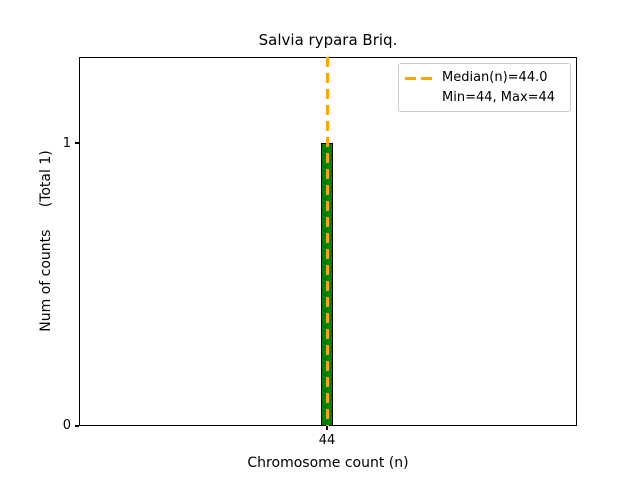  I want to click on legend-minmax-label: Min=44, Max=44, so click(499, 97).